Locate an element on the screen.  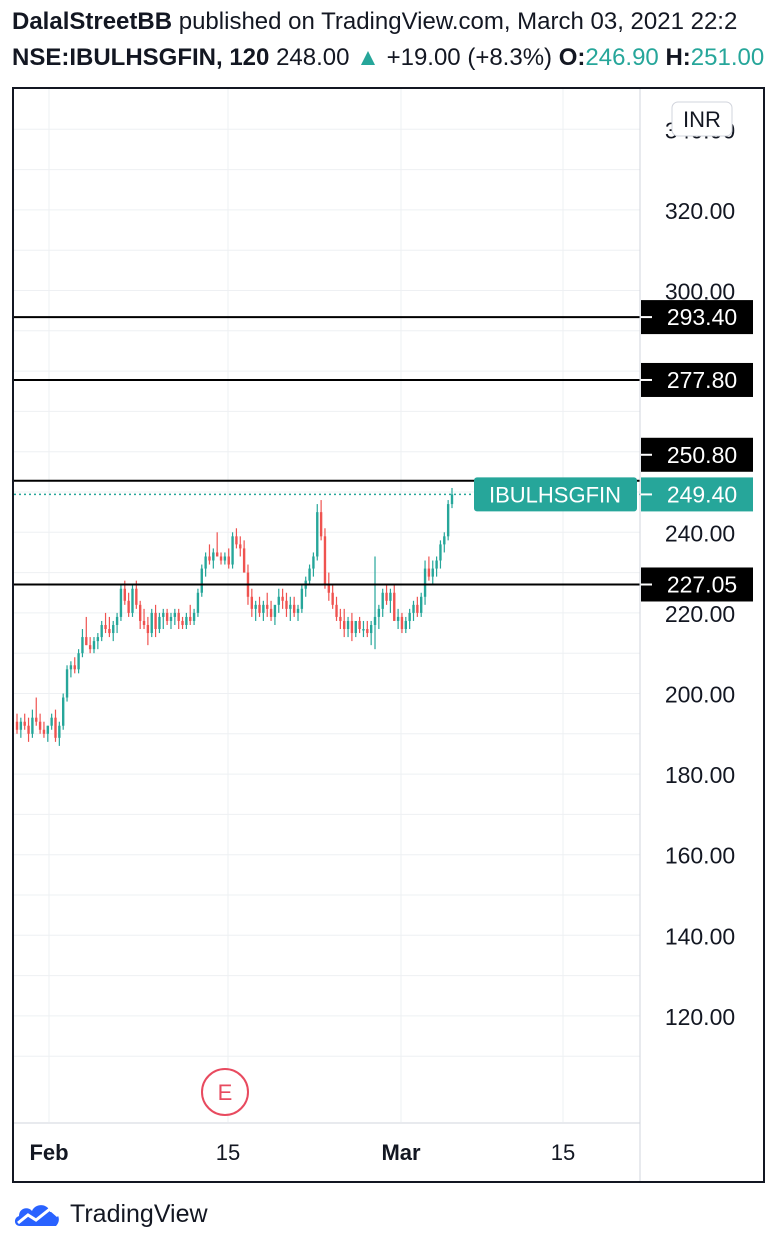
candlestick-series is located at coordinates (234, 616).